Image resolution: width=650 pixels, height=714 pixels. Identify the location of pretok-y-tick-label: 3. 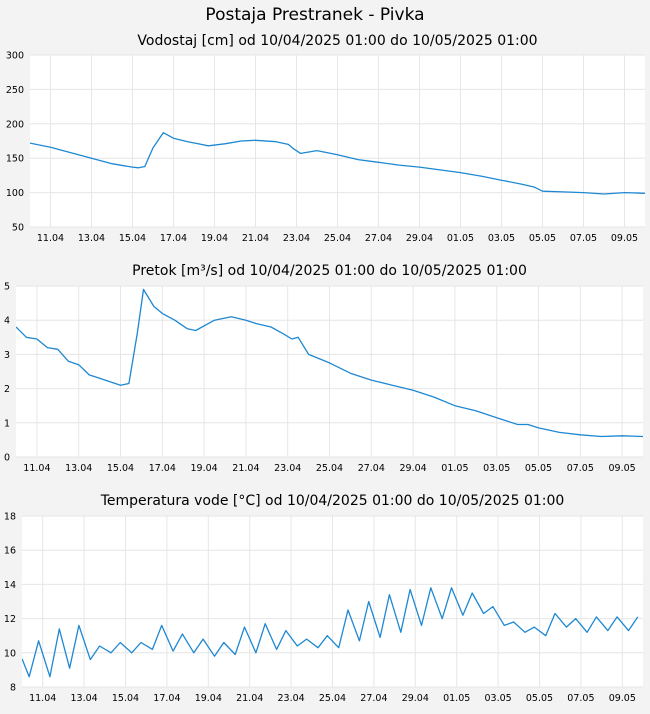
(7, 355).